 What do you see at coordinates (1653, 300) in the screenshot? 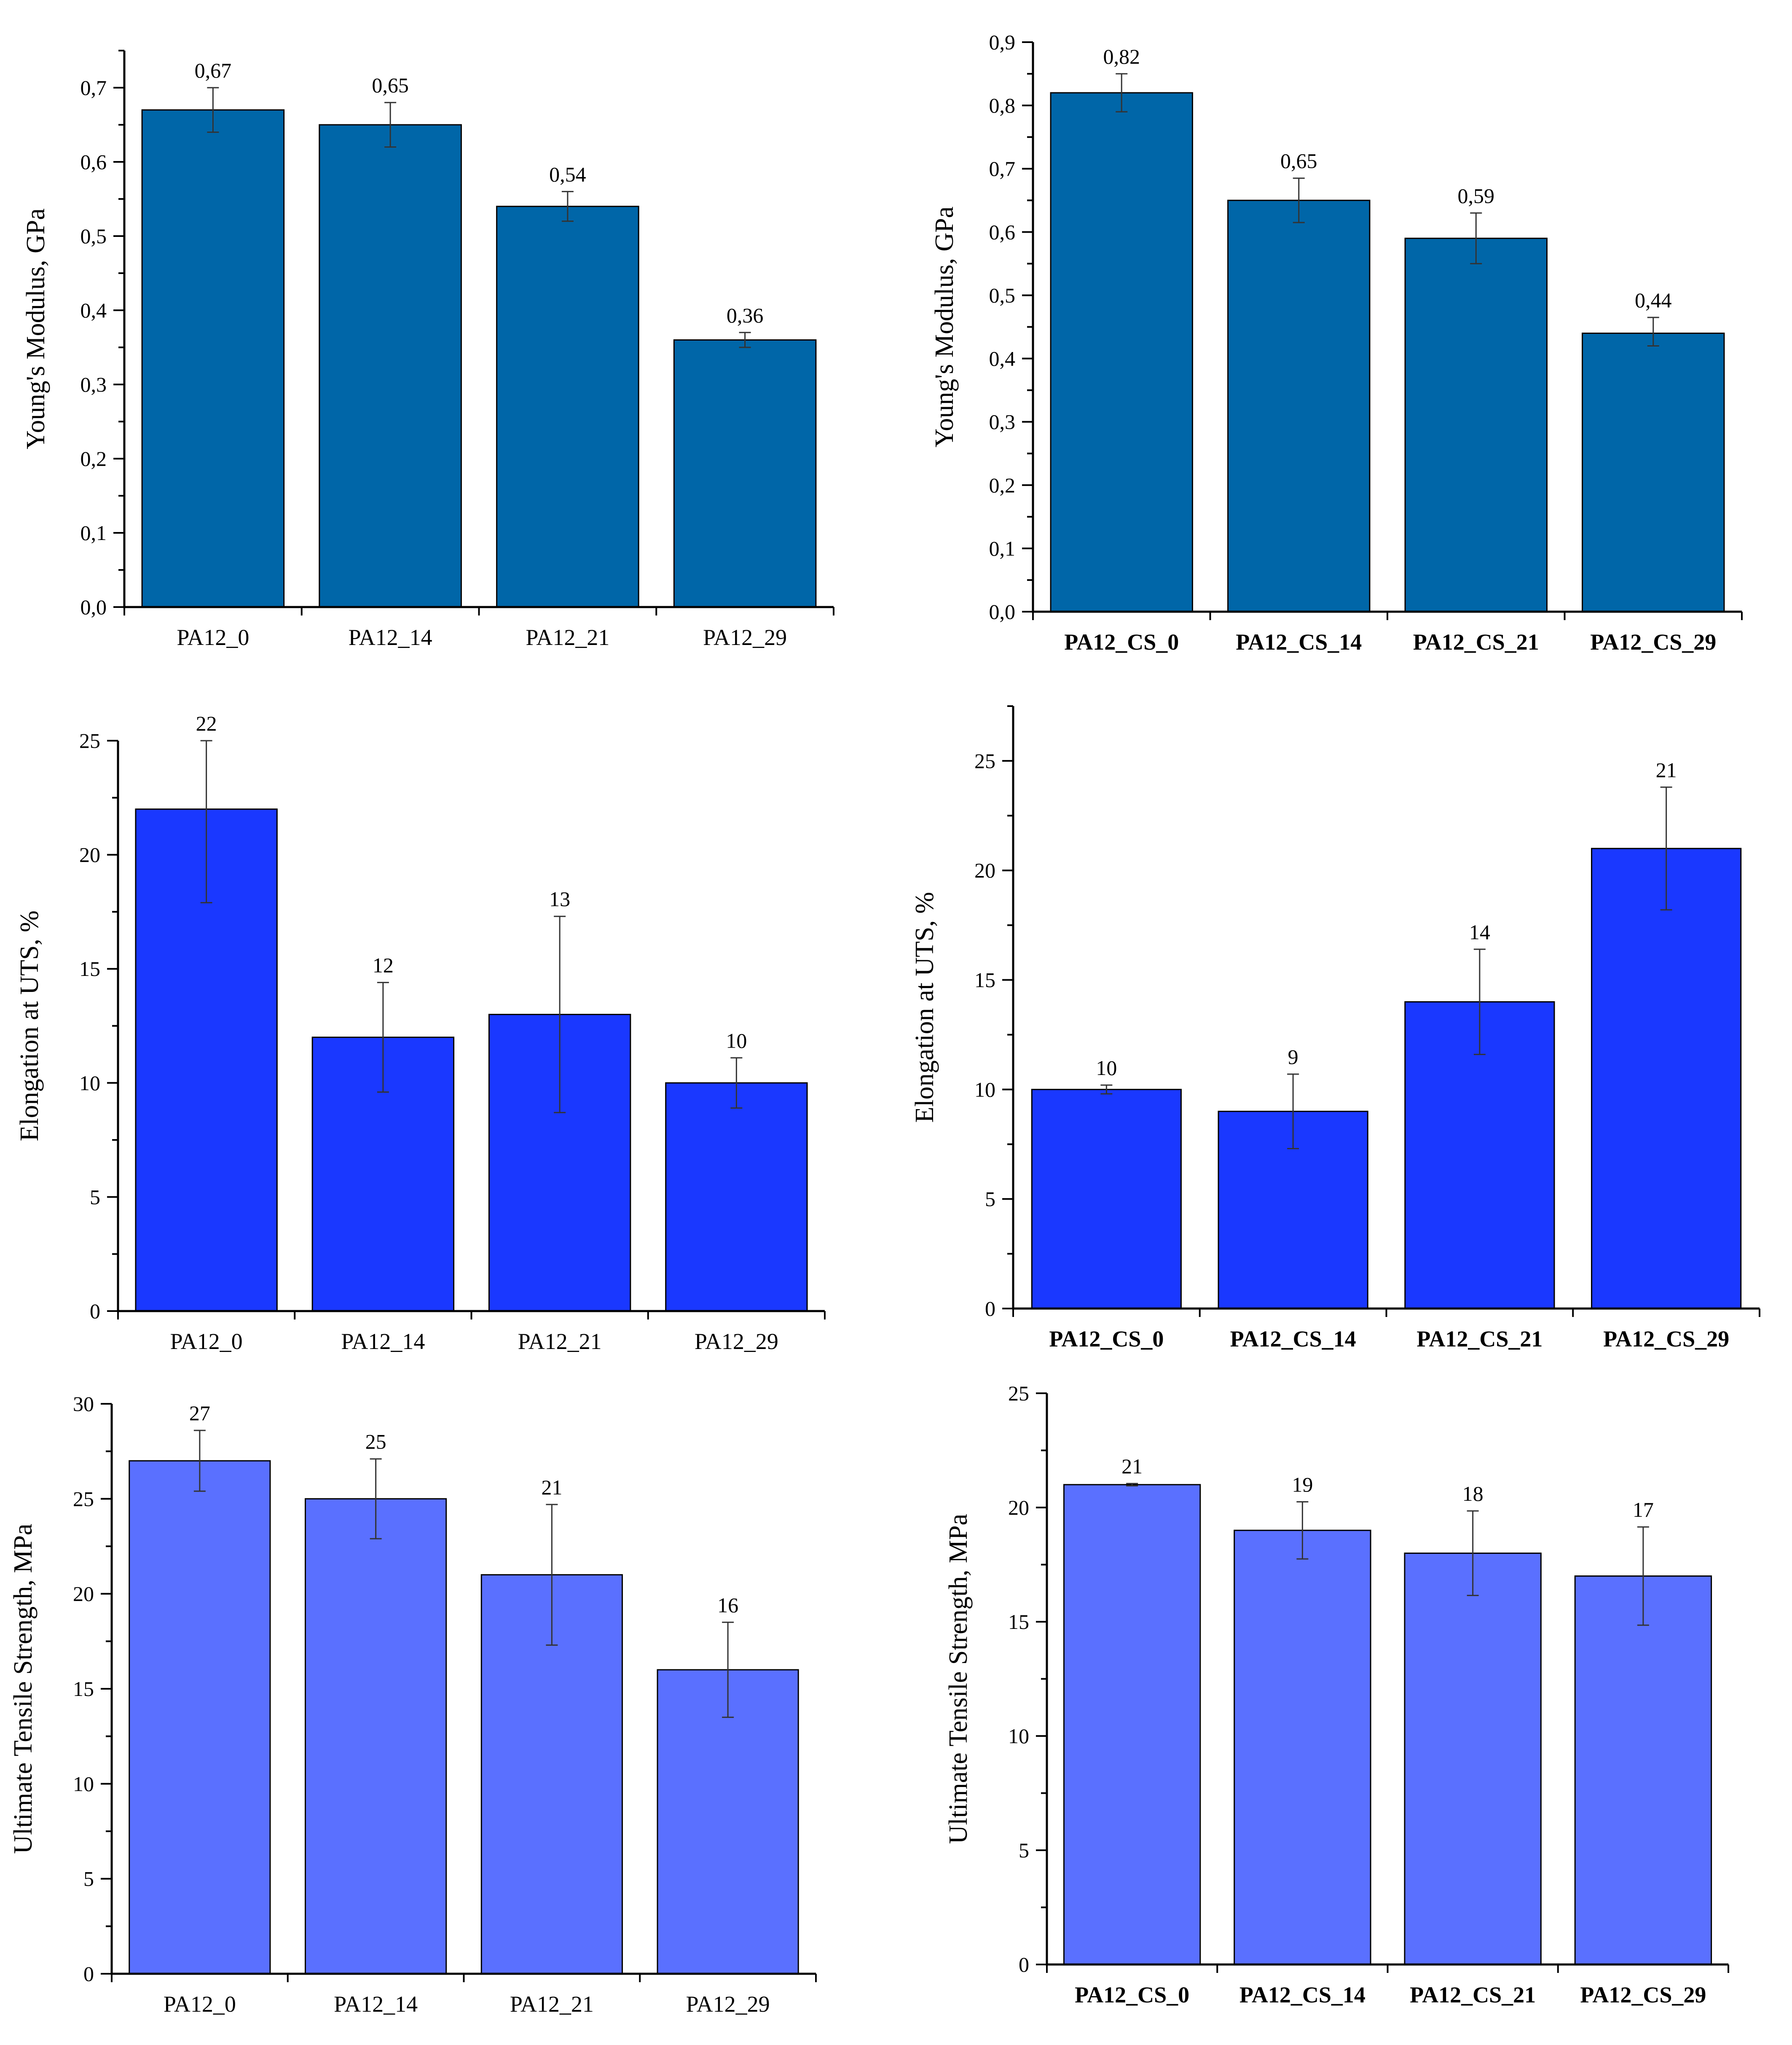
I see `data-label: 0,44` at bounding box center [1653, 300].